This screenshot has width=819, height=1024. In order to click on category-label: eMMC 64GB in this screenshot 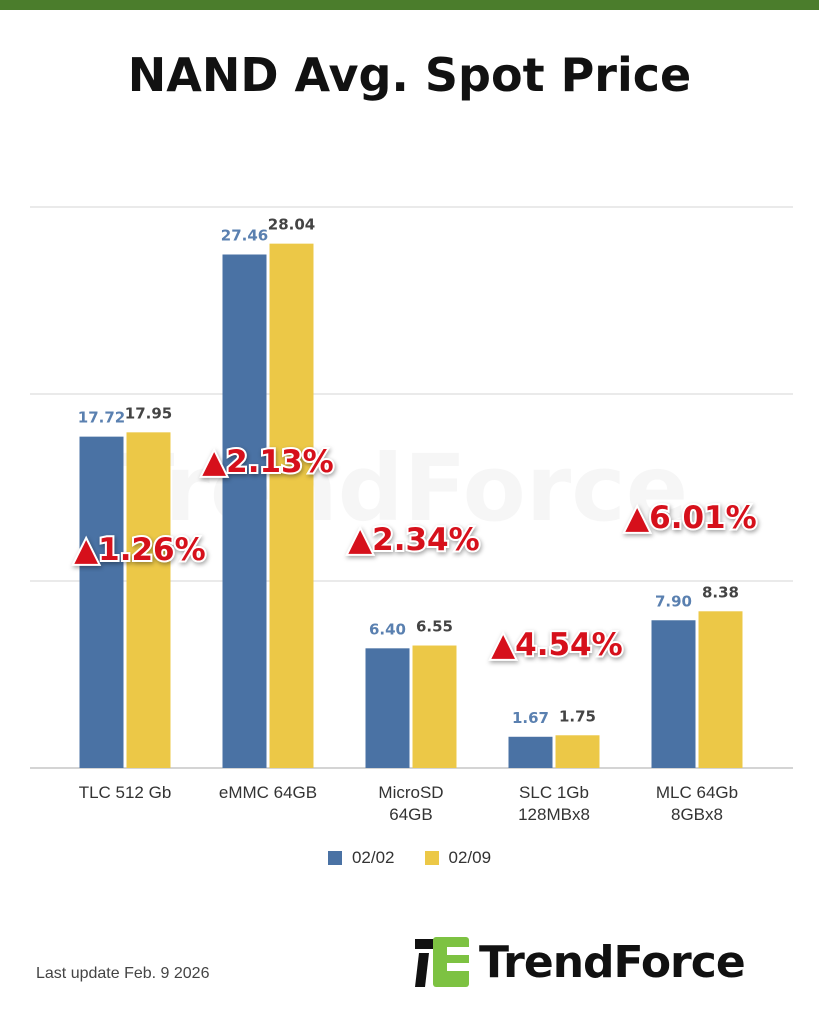, I will do `click(268, 792)`.